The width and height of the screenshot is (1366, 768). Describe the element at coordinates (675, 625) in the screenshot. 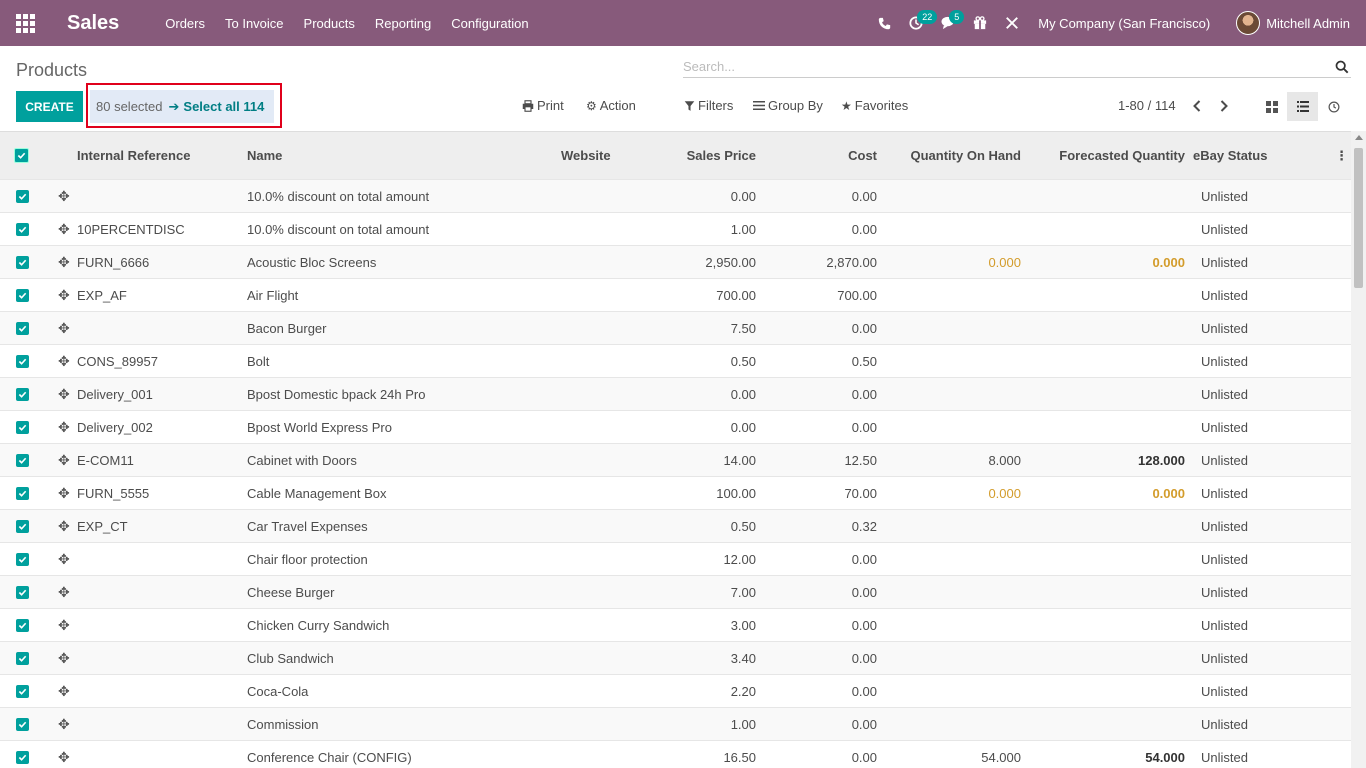

I see `table-row: ✥ Chicken Curry Sandwich 3.00 0.00 Unlisted` at that location.